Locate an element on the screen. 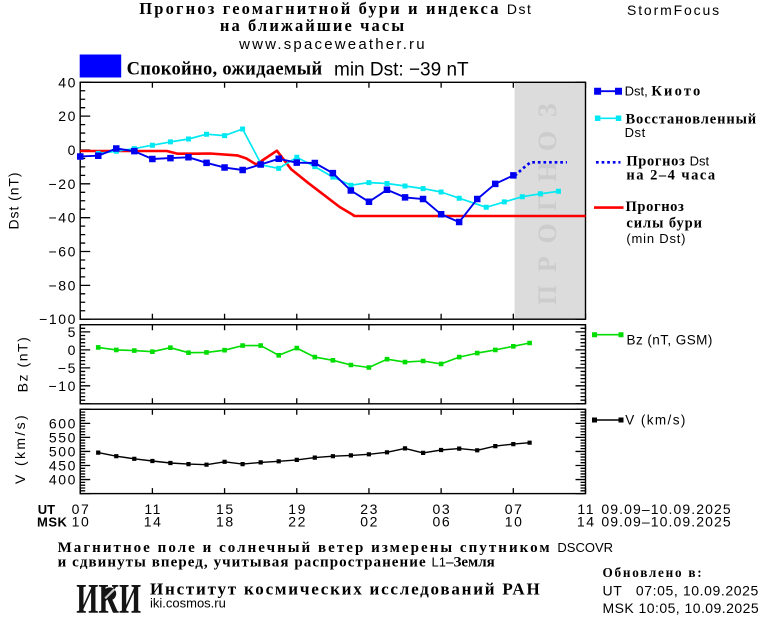  svg-text: UT 07:05, 10.09.2025 is located at coordinates (681, 591).